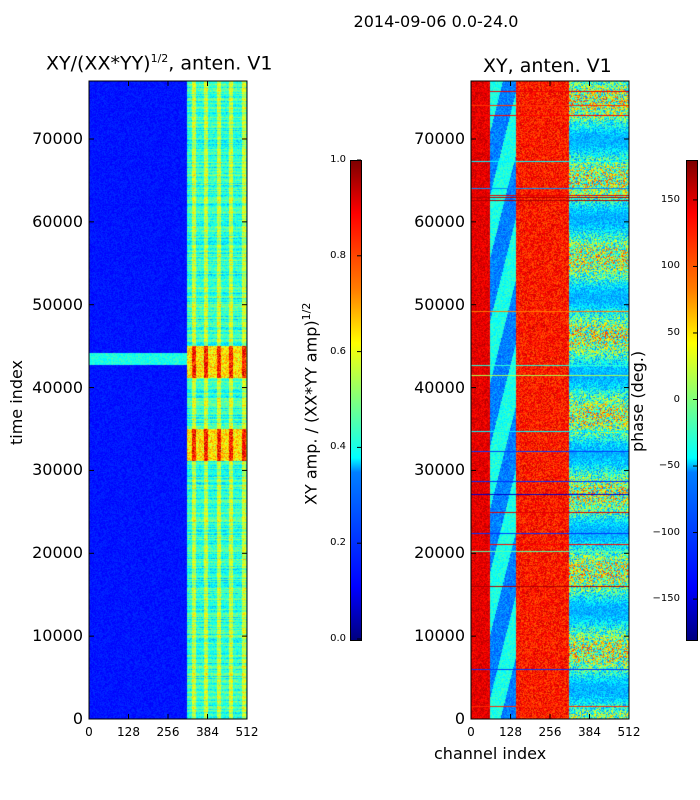 This screenshot has height=800, width=700. What do you see at coordinates (676, 399) in the screenshot?
I see `colorbar-tick-label: 0` at bounding box center [676, 399].